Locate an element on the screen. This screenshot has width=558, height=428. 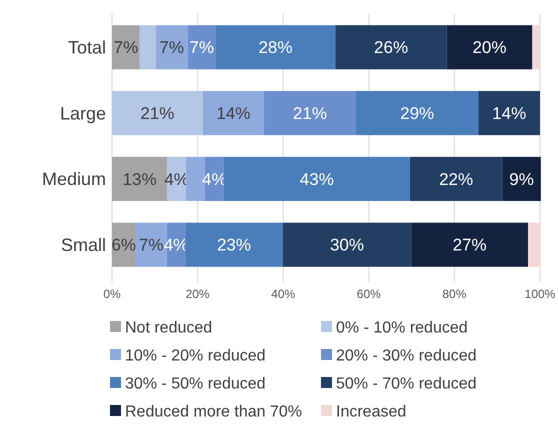
data-label: 23% is located at coordinates (233, 245).